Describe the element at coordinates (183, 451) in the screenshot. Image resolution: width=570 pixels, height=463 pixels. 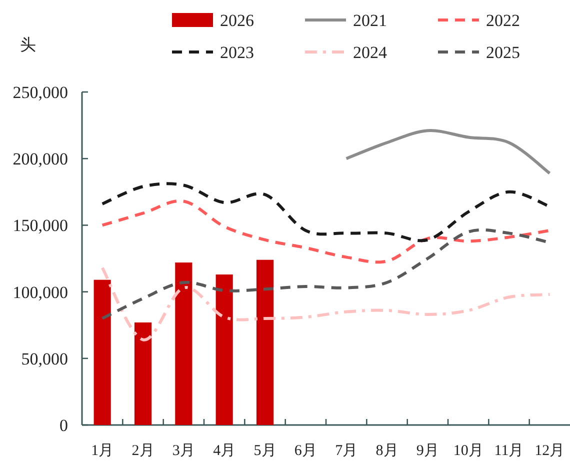
I see `x-tick-label: 3月` at that location.